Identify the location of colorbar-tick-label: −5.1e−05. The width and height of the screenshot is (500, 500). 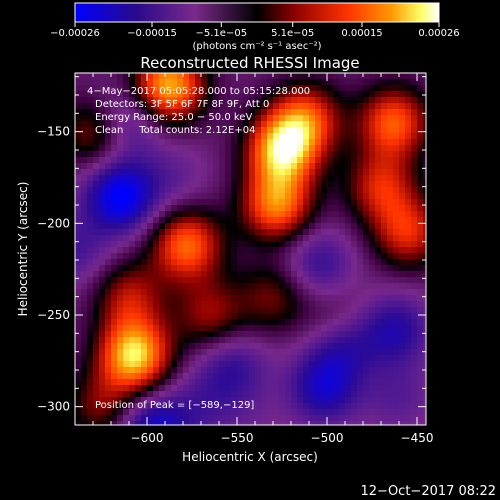
(222, 33).